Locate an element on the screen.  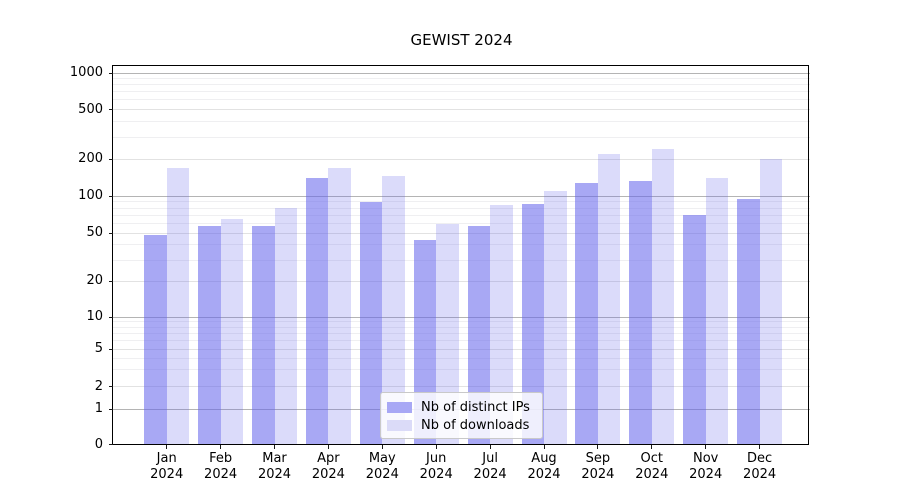
bar-downloads-jun-2024 is located at coordinates (447, 334).